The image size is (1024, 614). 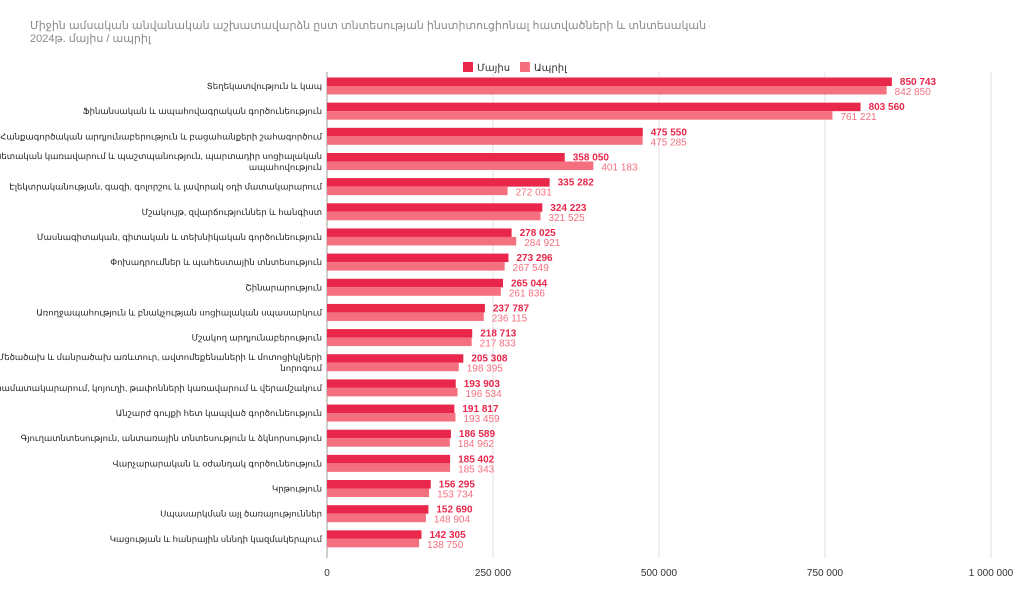 What do you see at coordinates (493, 68) in the screenshot?
I see `legend-label-mayis: Մայիս` at bounding box center [493, 68].